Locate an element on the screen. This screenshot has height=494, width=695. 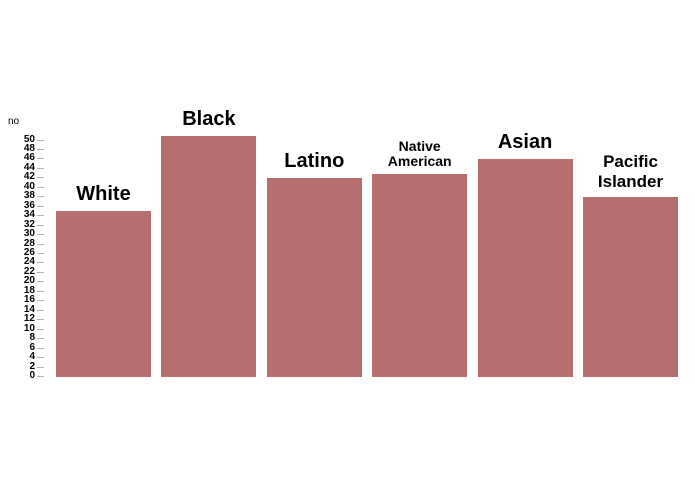
y-tick-label: 28 is located at coordinates (29, 243).